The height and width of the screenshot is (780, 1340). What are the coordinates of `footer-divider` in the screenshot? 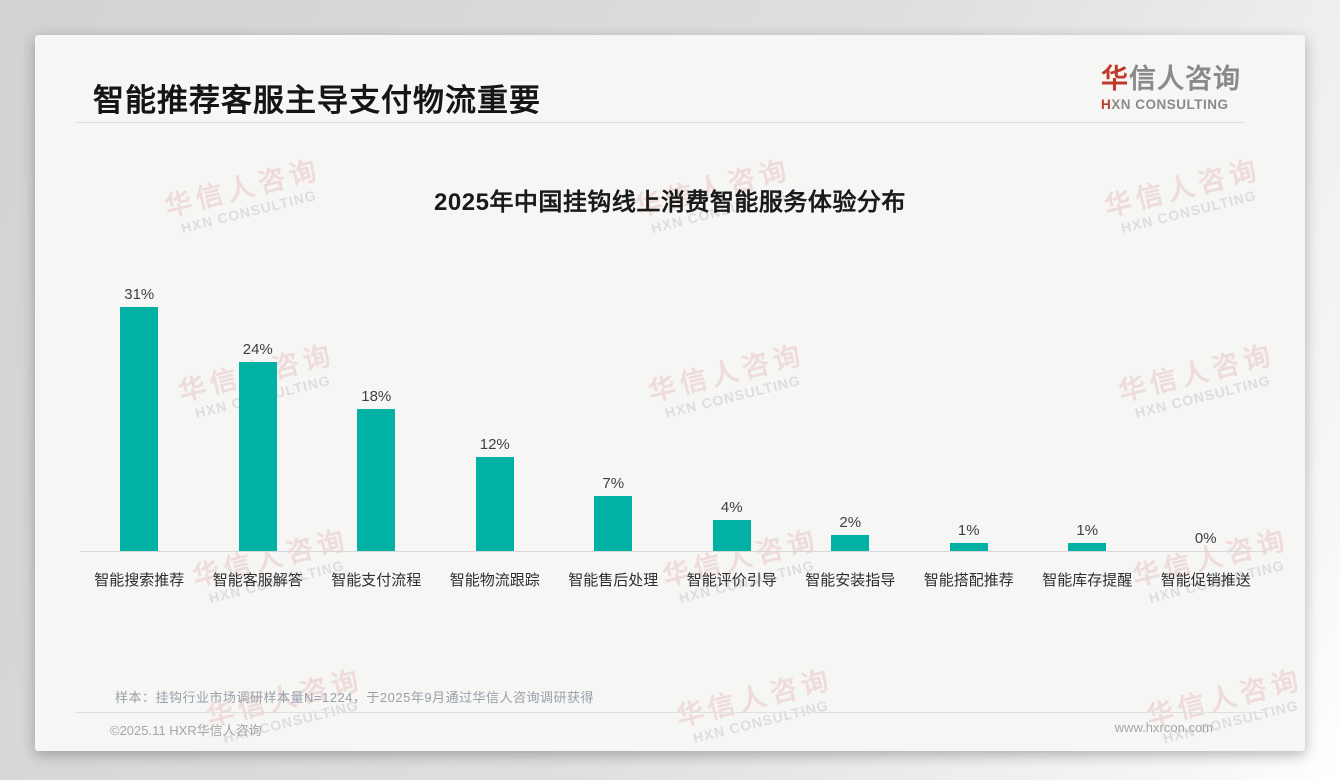 It's located at (670, 712).